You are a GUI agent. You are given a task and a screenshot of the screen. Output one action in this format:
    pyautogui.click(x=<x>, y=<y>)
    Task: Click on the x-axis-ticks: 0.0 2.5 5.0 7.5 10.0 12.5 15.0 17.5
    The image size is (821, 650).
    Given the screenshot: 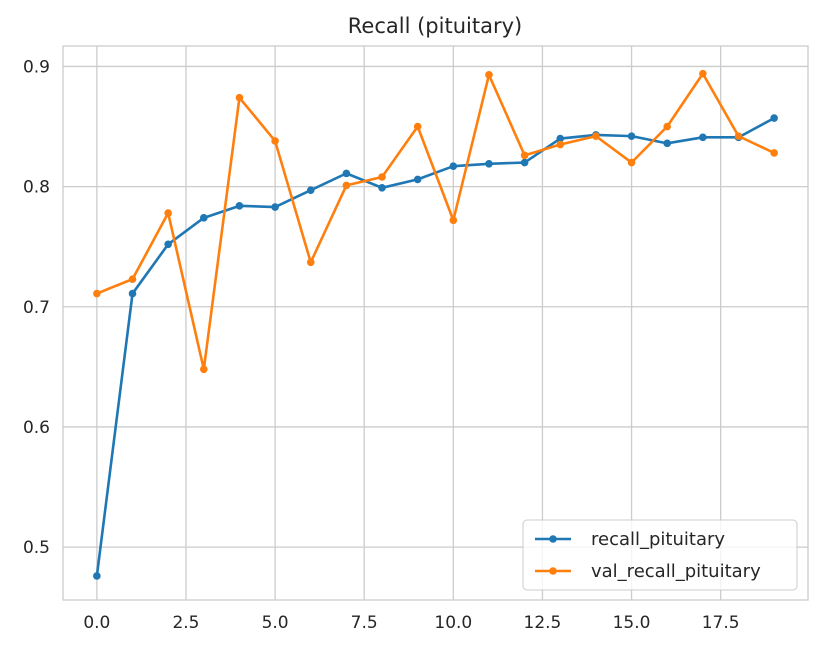 What is the action you would take?
    pyautogui.click(x=411, y=623)
    